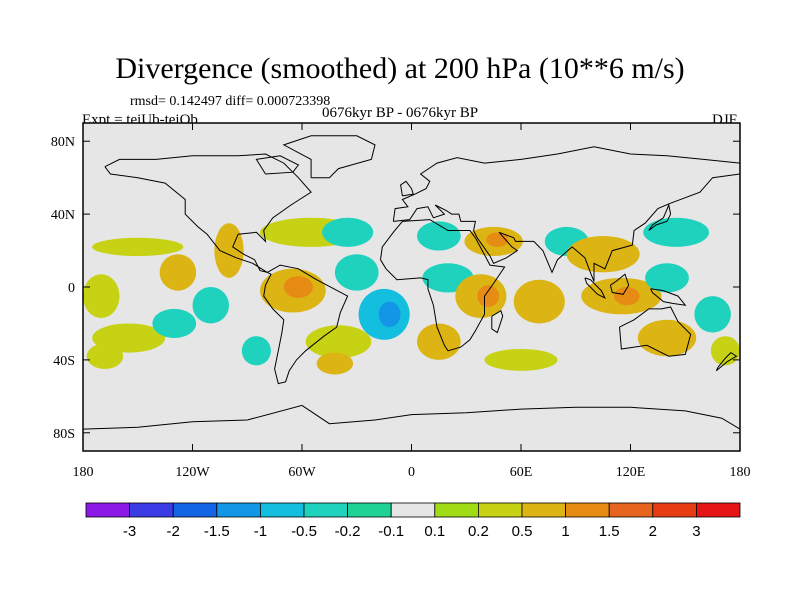  Describe the element at coordinates (488, 296) in the screenshot. I see `contour-region-afr-core` at that location.